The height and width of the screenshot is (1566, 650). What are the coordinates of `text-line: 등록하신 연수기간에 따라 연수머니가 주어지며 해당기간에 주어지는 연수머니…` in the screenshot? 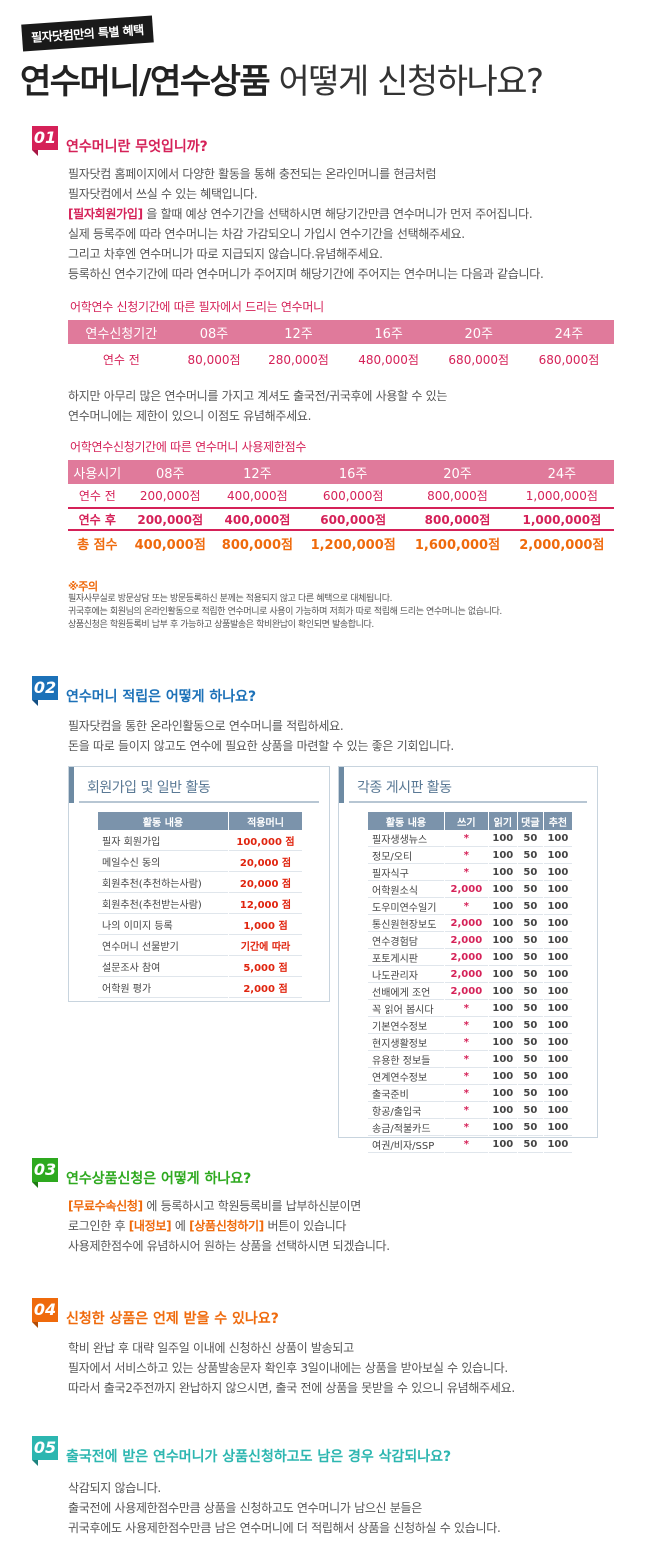 It's located at (306, 274).